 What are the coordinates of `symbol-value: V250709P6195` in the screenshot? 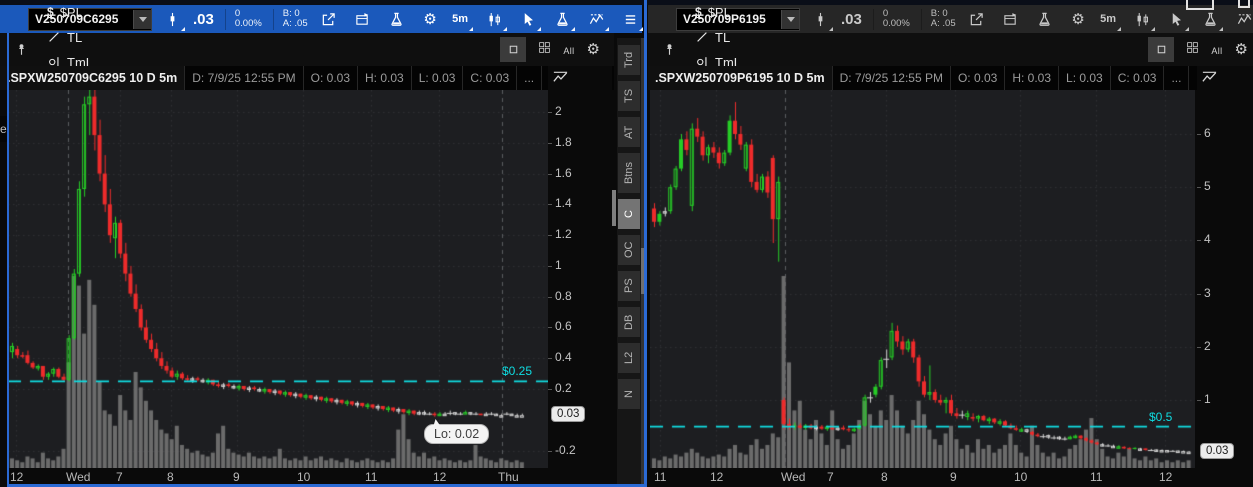 It's located at (724, 19).